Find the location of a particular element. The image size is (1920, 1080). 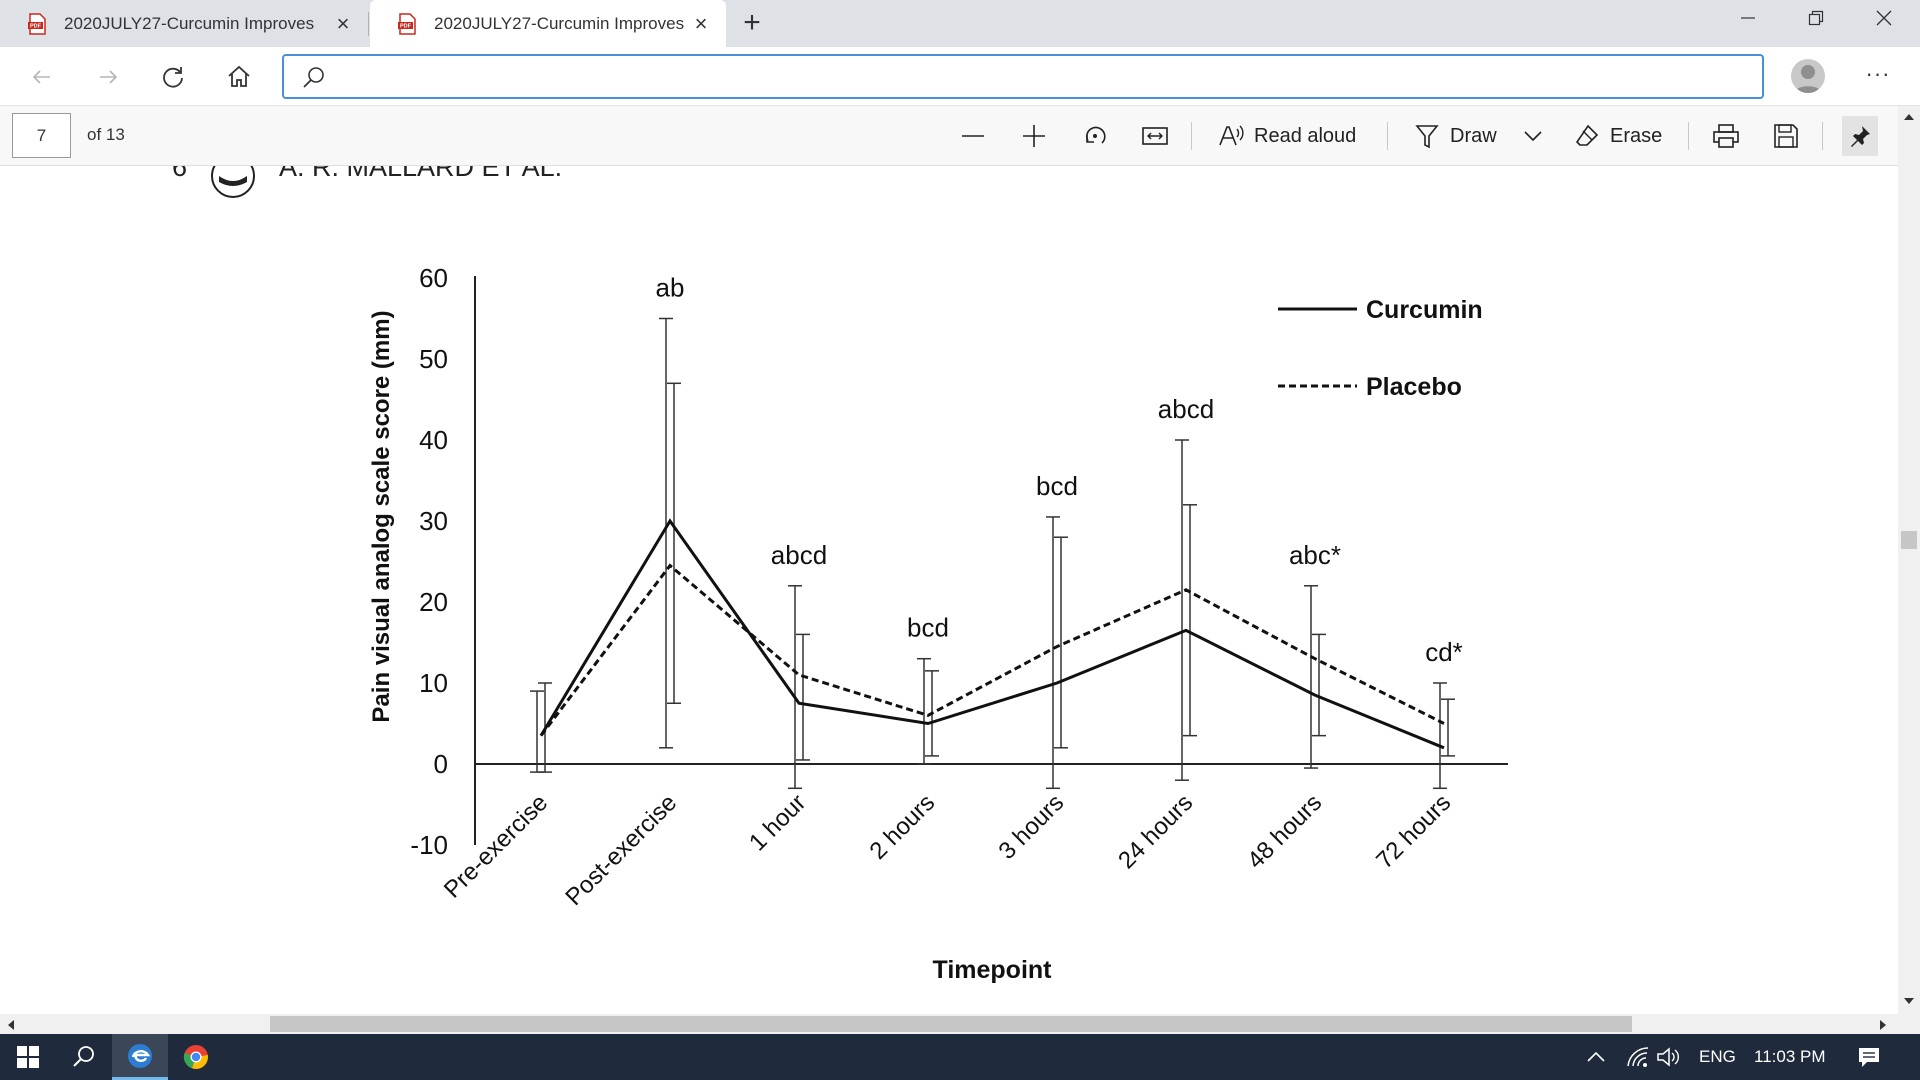

address-bar is located at coordinates (1023, 76).